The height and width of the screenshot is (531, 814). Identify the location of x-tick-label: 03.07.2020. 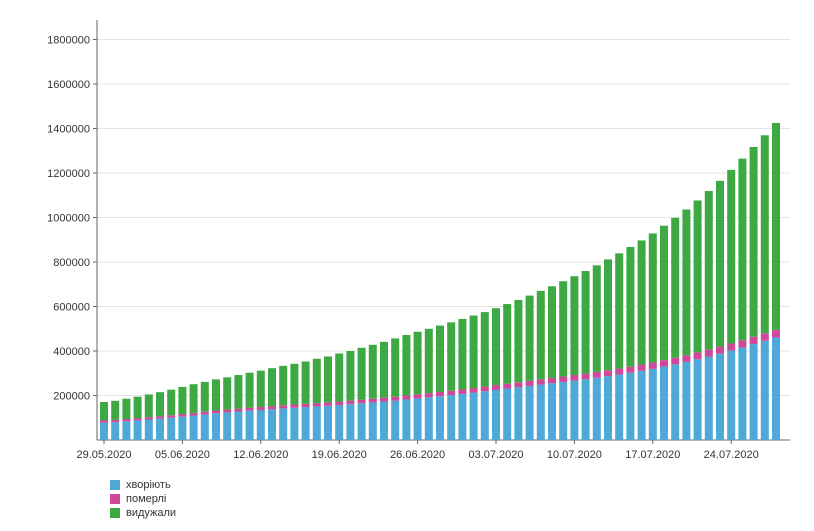
(495, 455).